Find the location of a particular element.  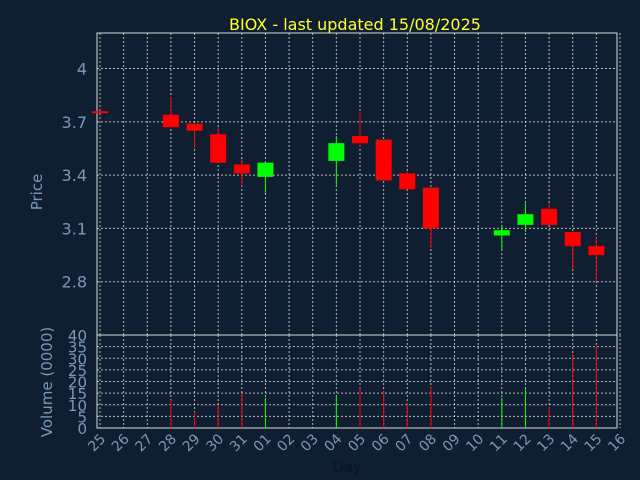

volume-axis-label: Volume (0000) is located at coordinates (47, 382).